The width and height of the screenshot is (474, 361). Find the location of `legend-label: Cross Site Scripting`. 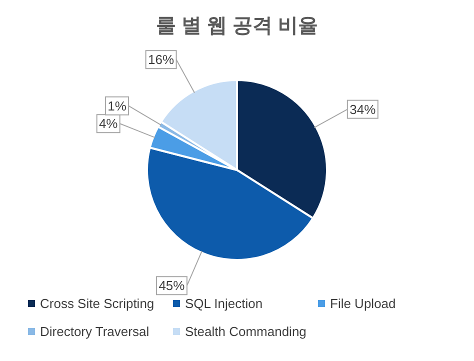

legend-label: Cross Site Scripting is located at coordinates (97, 303).